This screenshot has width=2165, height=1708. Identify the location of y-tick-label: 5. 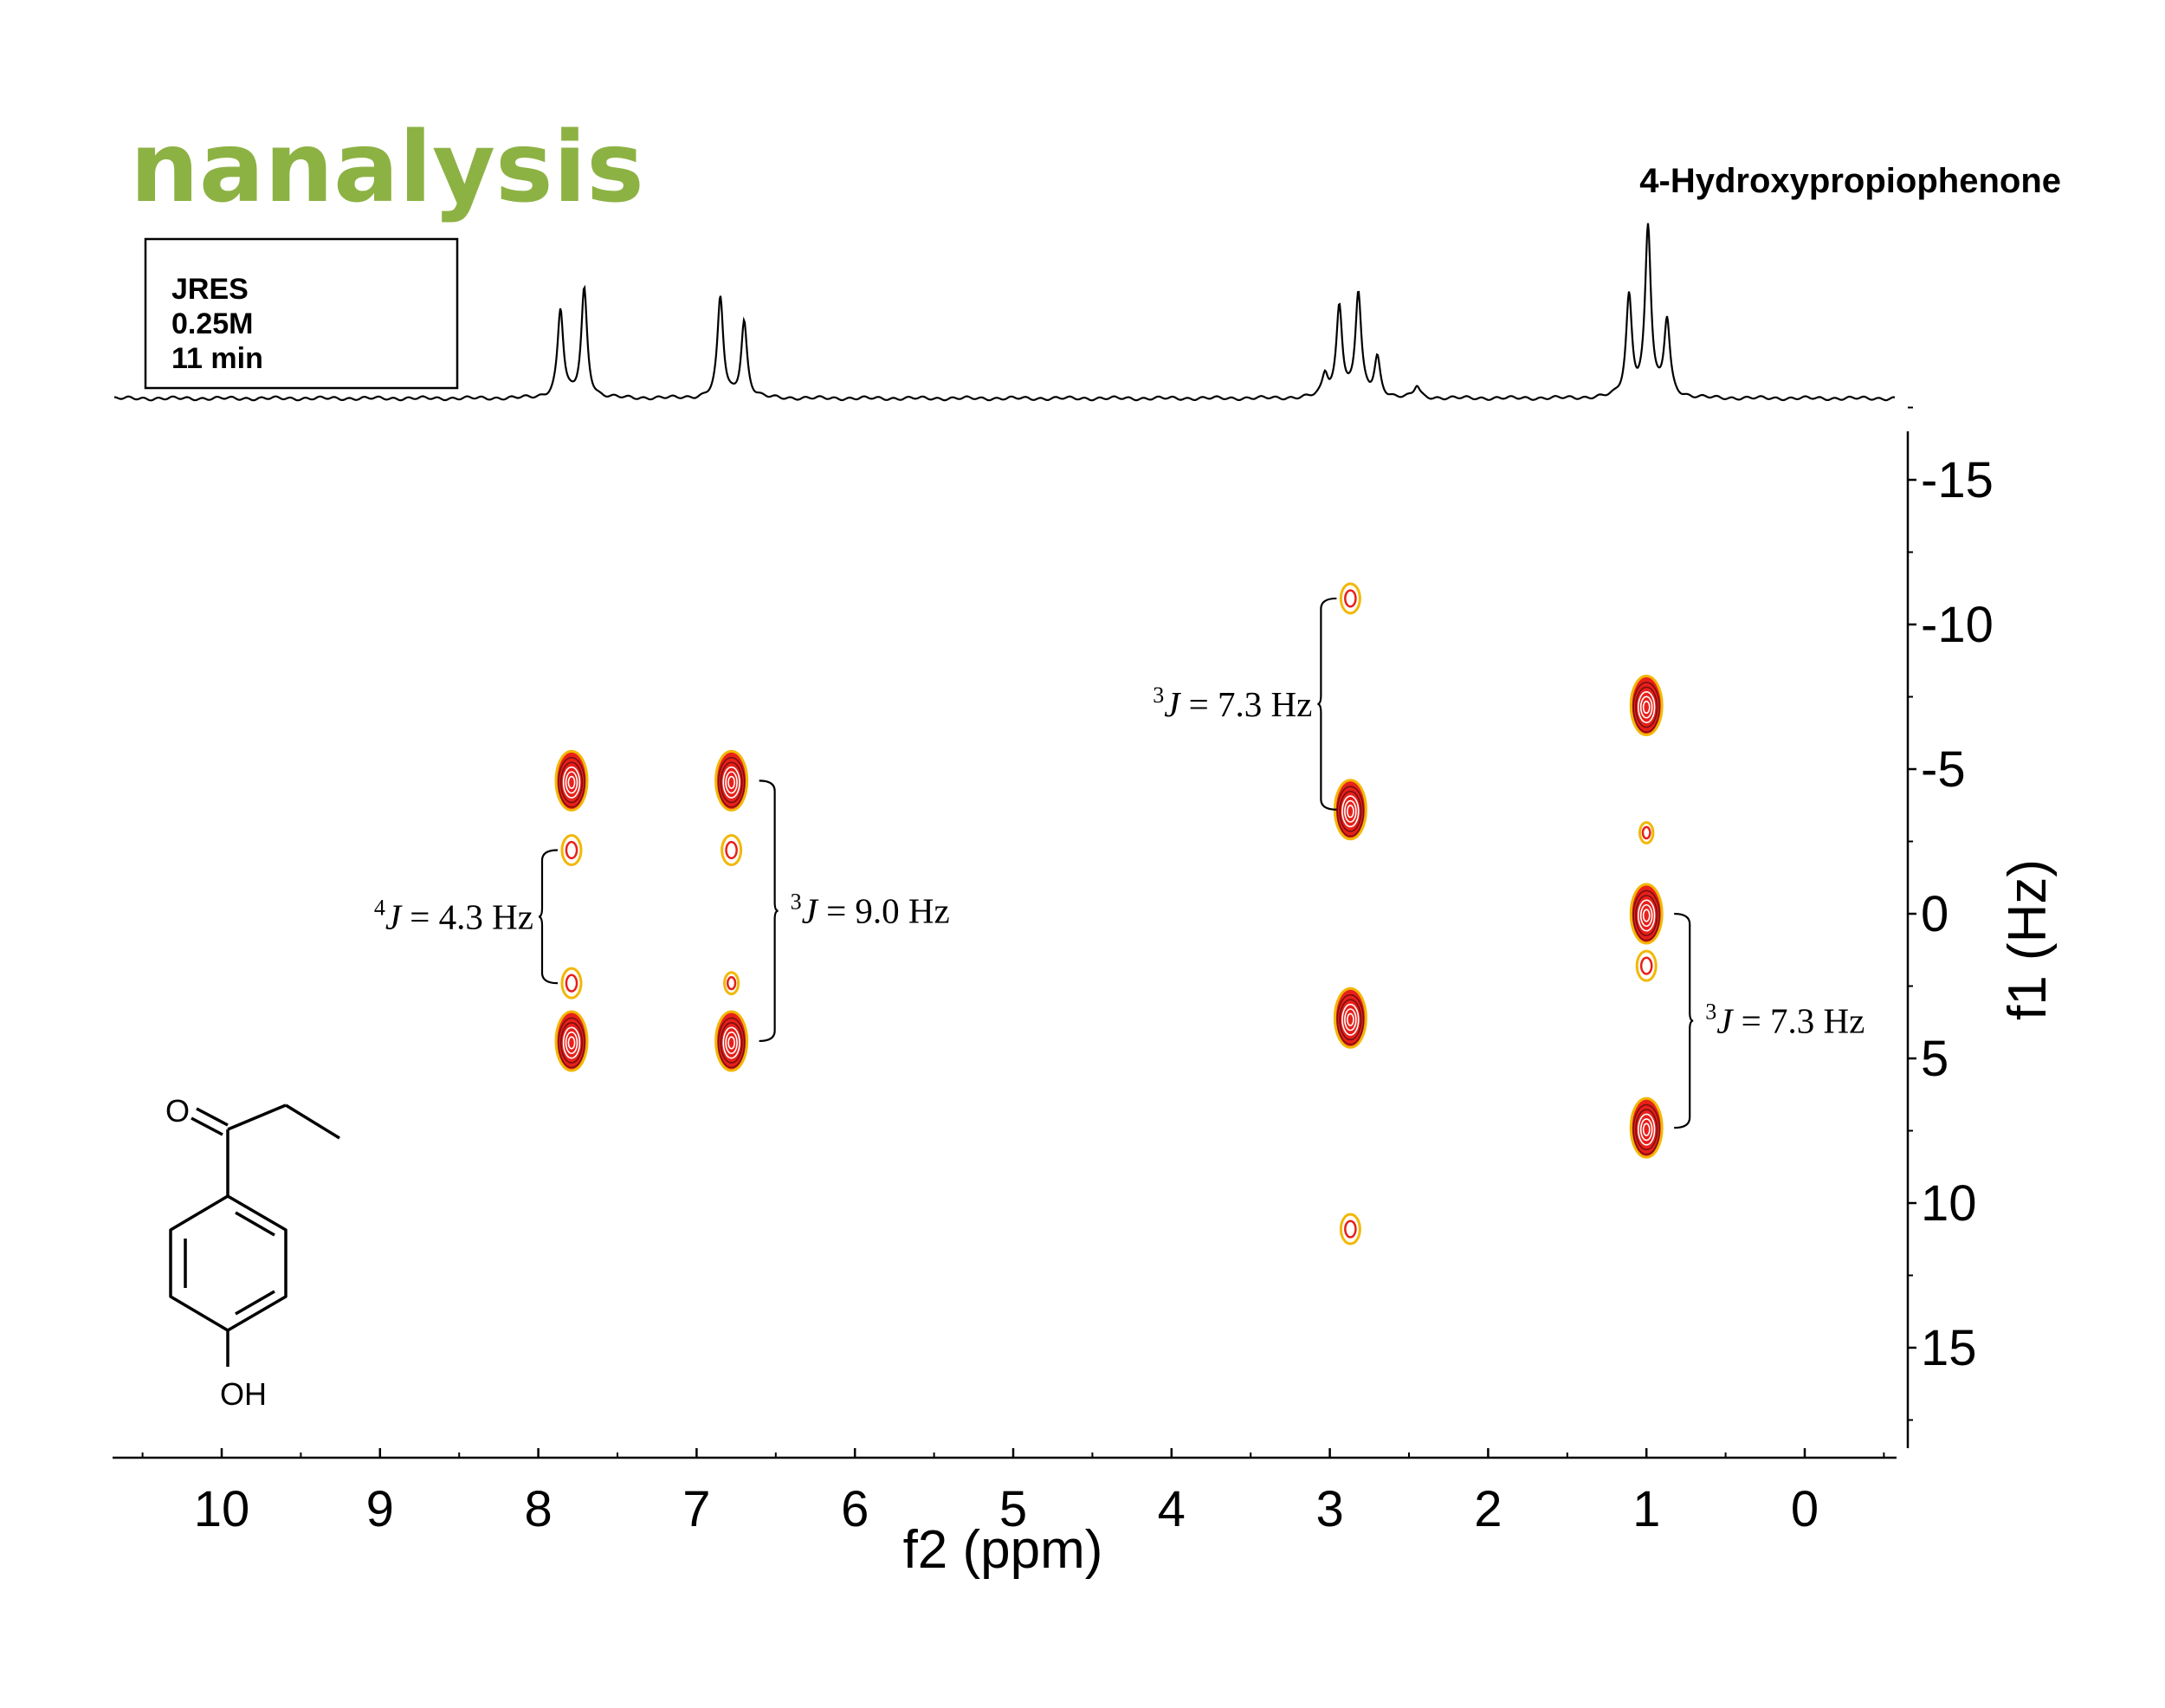
(1934, 1059).